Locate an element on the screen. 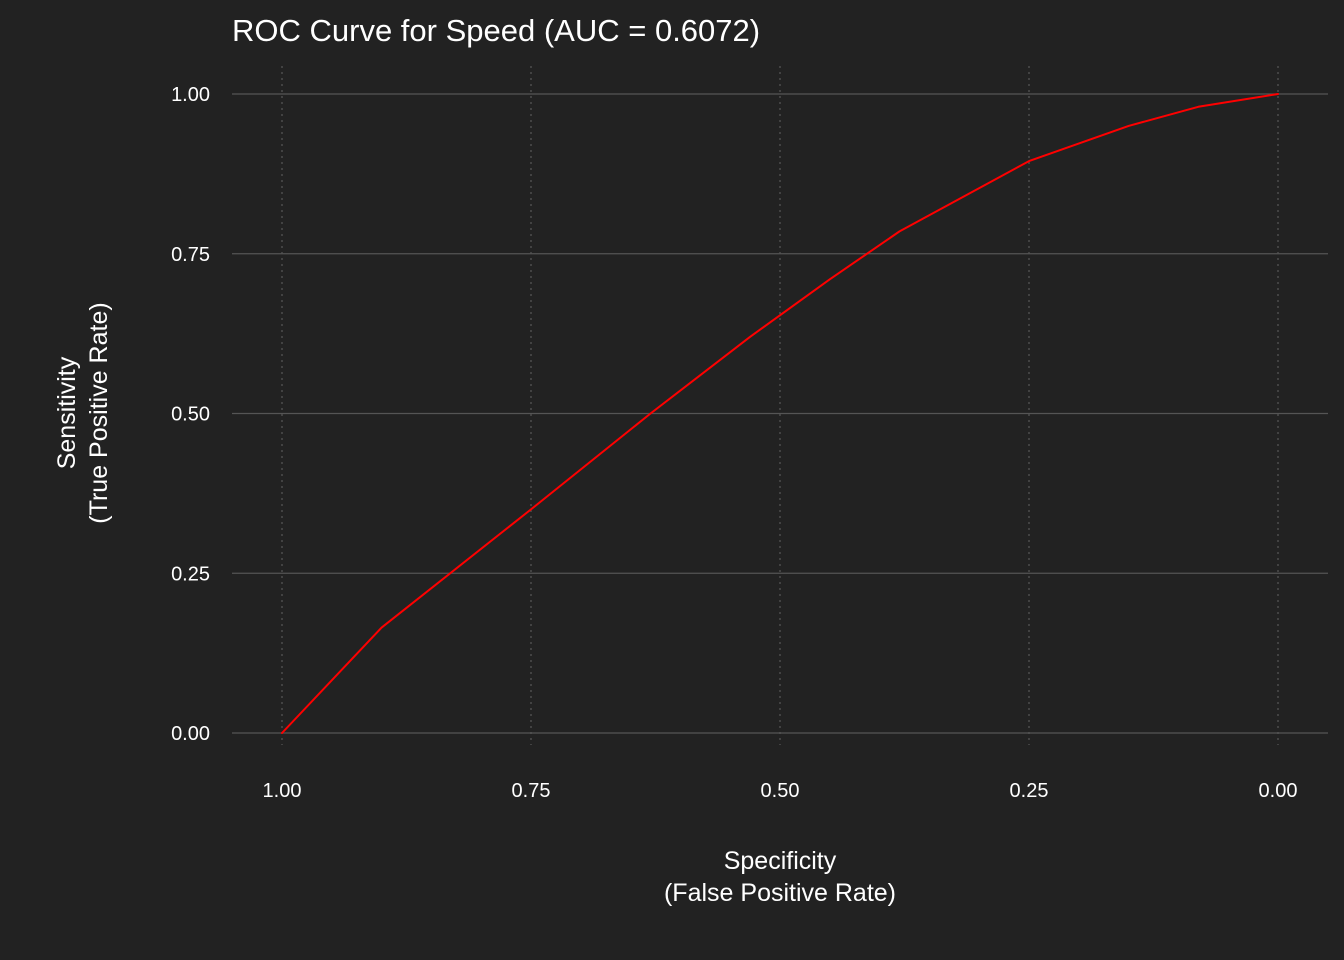  x-tick-label-0: 1.00 is located at coordinates (282, 791).